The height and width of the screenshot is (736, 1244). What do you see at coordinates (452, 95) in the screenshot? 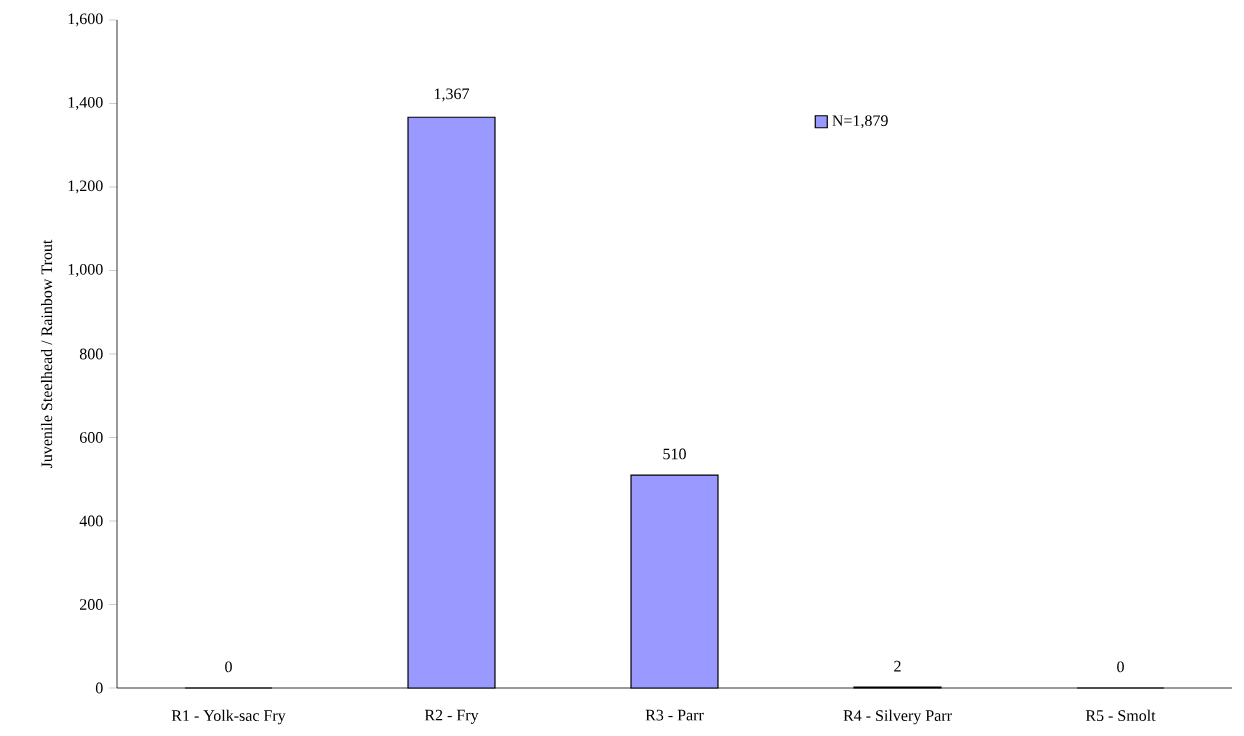
I see `data-label: 1,367` at bounding box center [452, 95].